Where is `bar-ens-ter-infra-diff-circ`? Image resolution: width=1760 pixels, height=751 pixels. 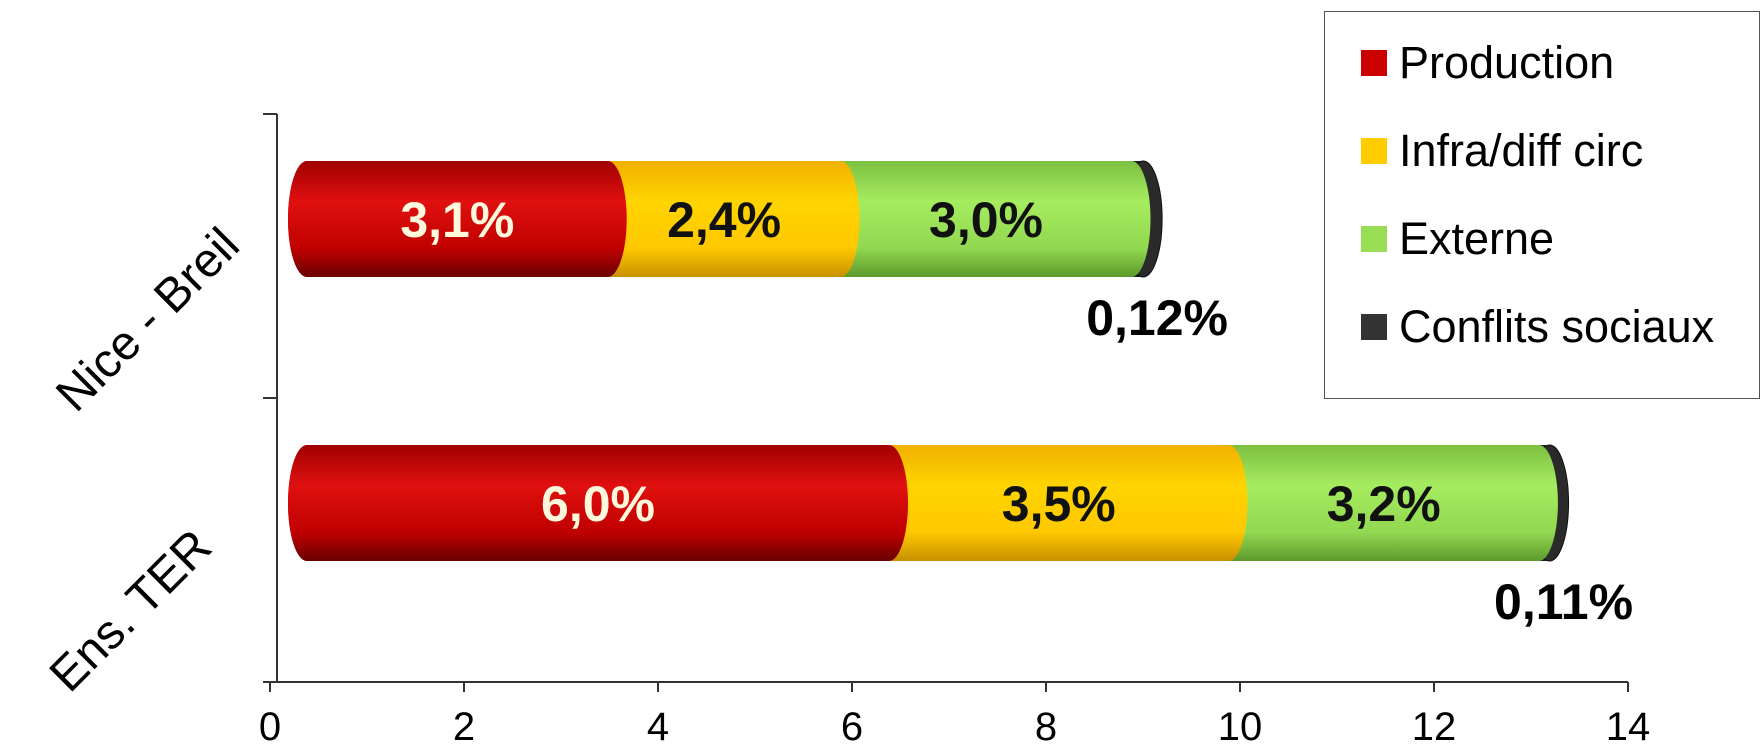
bar-ens-ter-infra-diff-circ is located at coordinates (1059, 503).